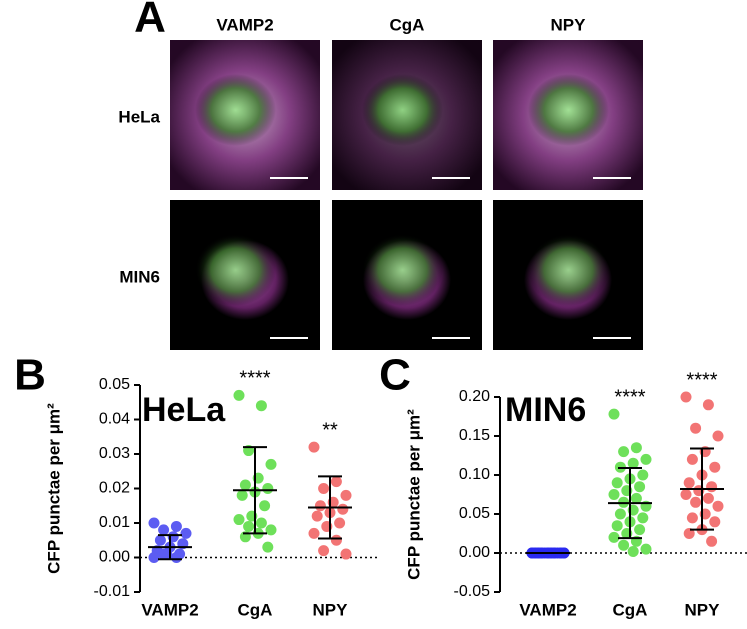 Image resolution: width=747 pixels, height=629 pixels. What do you see at coordinates (114, 488) in the screenshot?
I see `y-tick-label: 0.02` at bounding box center [114, 488].